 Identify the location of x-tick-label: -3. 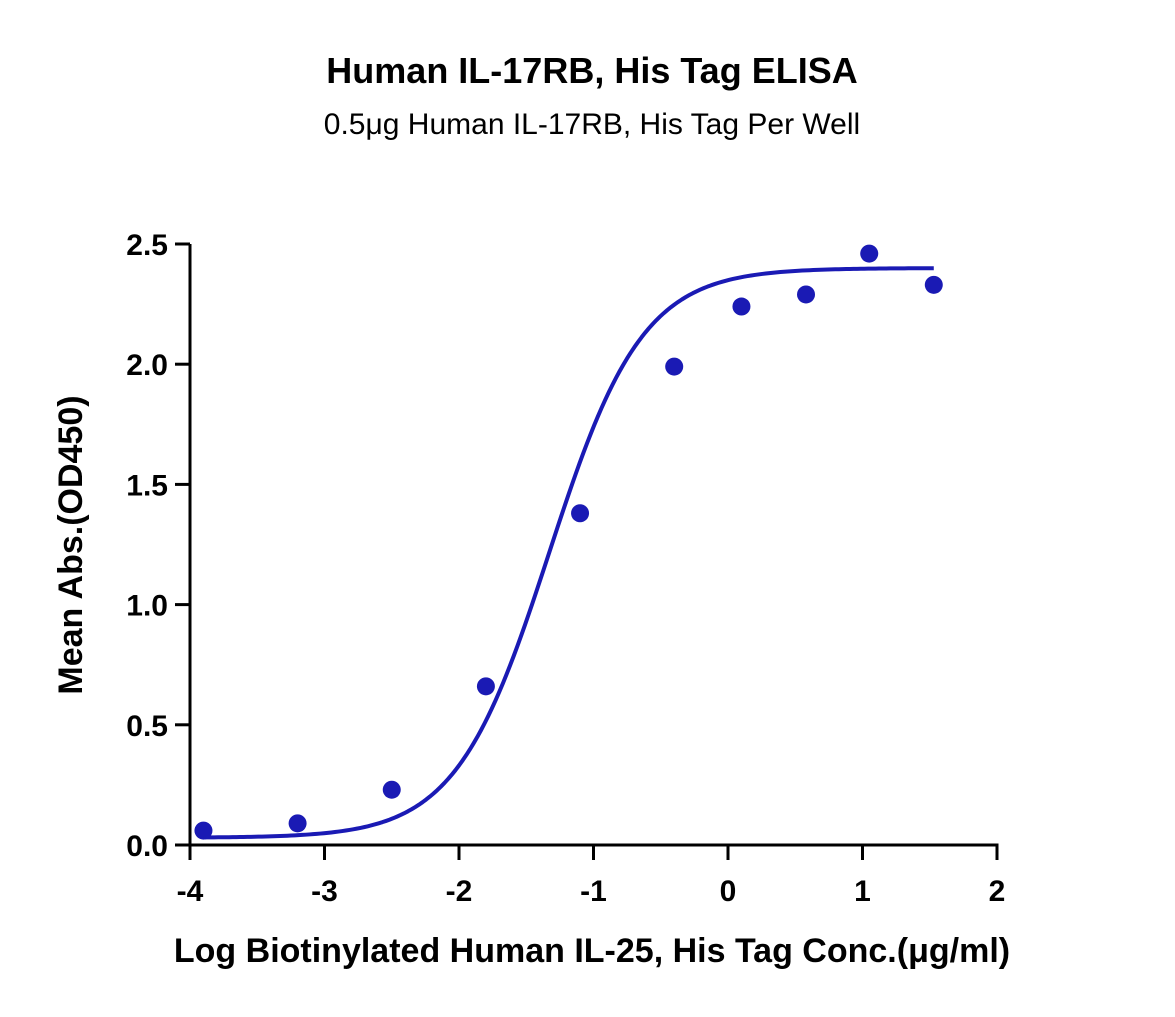
(324, 891).